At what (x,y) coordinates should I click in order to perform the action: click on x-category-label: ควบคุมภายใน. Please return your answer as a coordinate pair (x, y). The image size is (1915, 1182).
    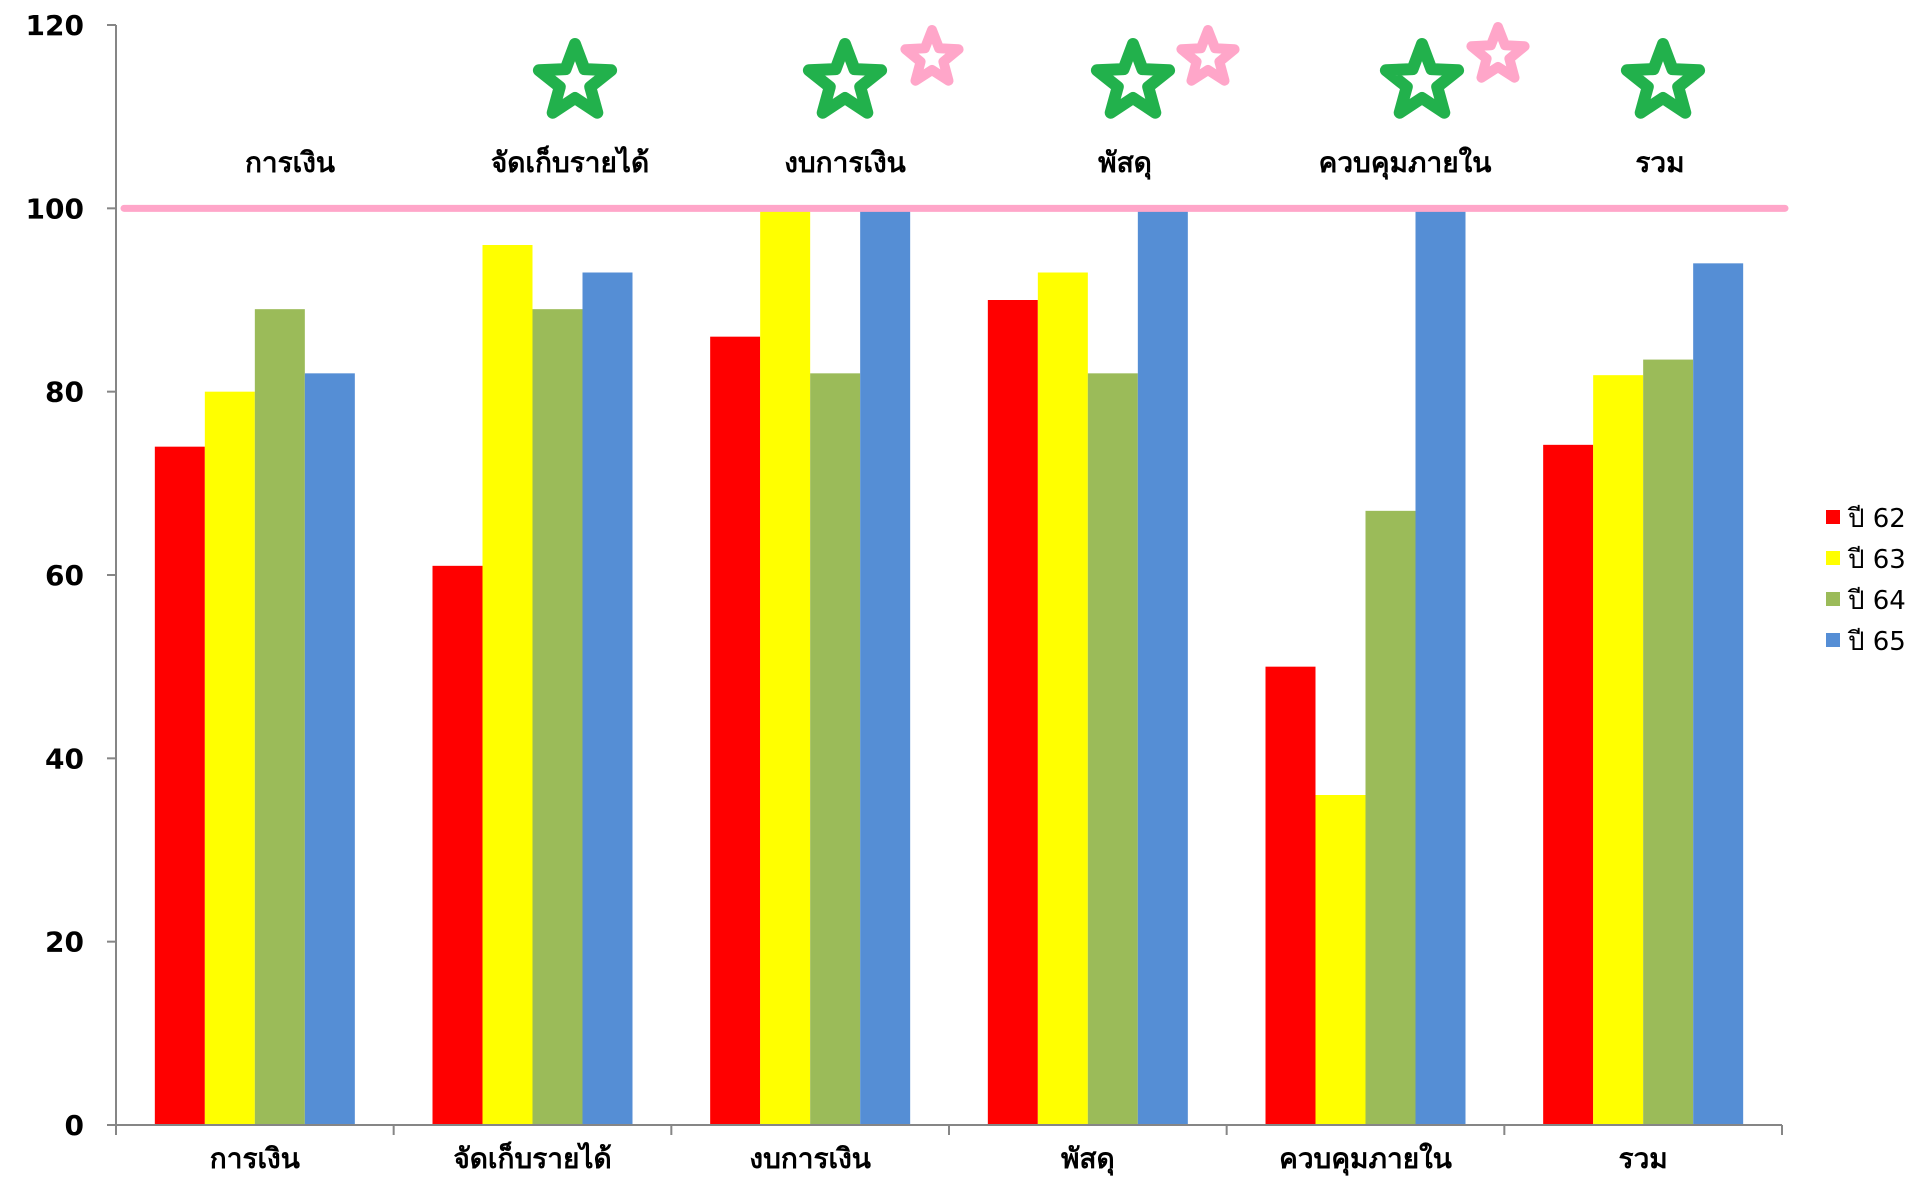
    Looking at the image, I should click on (1365, 1159).